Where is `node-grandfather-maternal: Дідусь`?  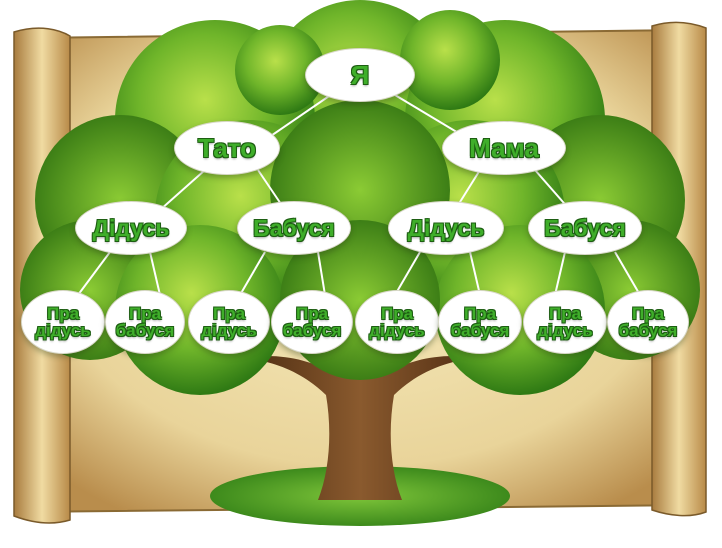
node-grandfather-maternal: Дідусь is located at coordinates (446, 228).